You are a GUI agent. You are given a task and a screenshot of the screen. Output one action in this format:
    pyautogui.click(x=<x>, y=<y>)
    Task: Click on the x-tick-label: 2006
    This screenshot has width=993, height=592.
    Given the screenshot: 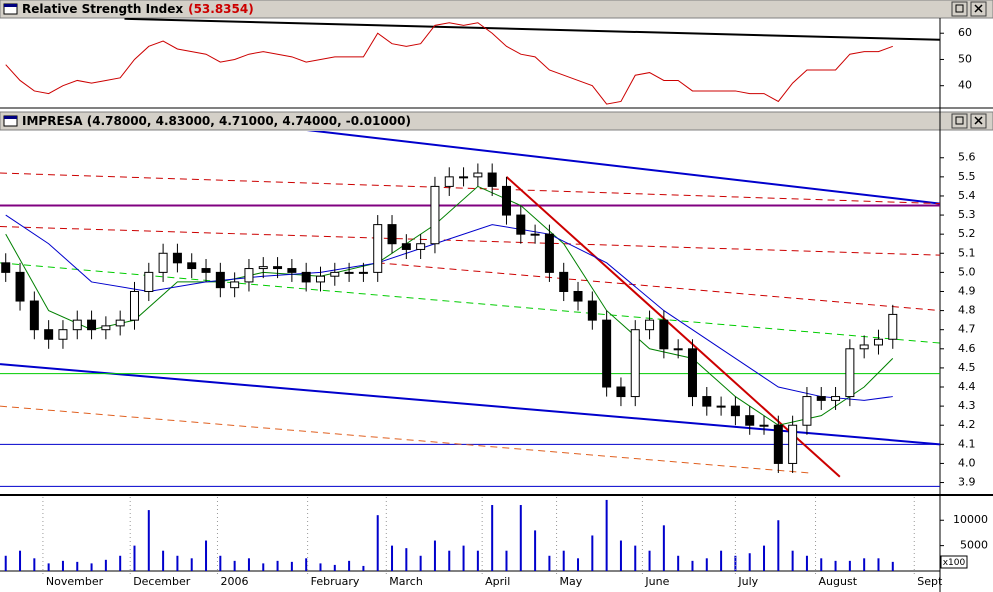 What is the action you would take?
    pyautogui.click(x=234, y=581)
    